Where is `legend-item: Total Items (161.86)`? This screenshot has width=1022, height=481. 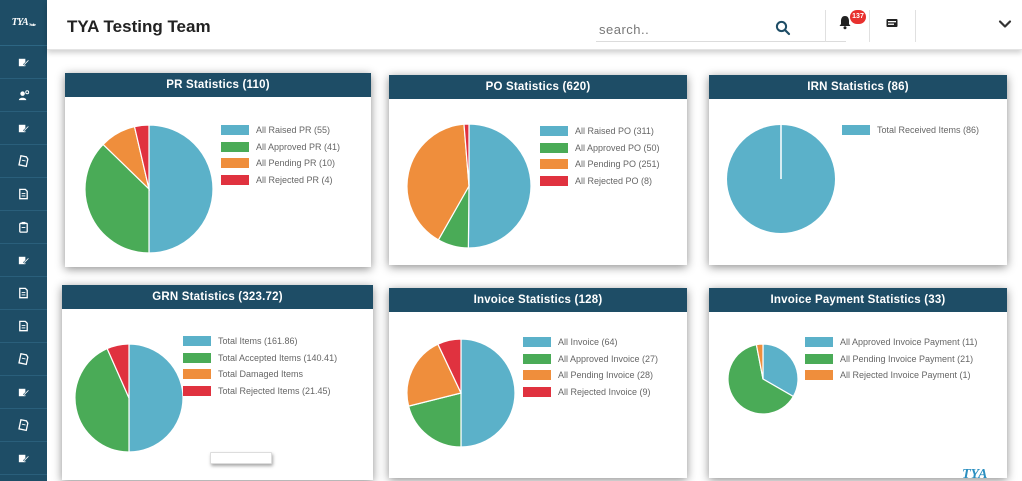
legend-item: Total Items (161.86) is located at coordinates (260, 341).